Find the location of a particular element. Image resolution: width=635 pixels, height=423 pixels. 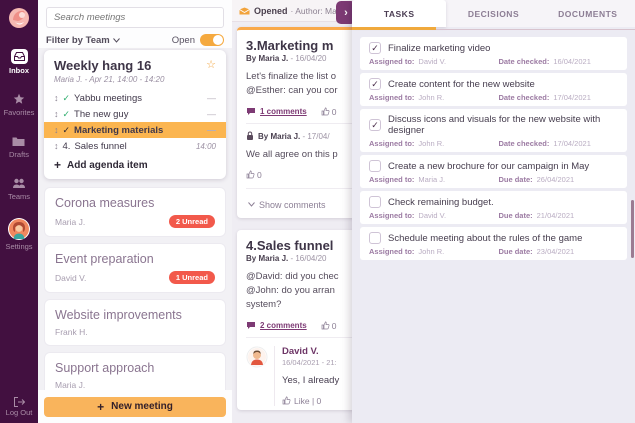

chevron-right-icon: › is located at coordinates (346, 12).